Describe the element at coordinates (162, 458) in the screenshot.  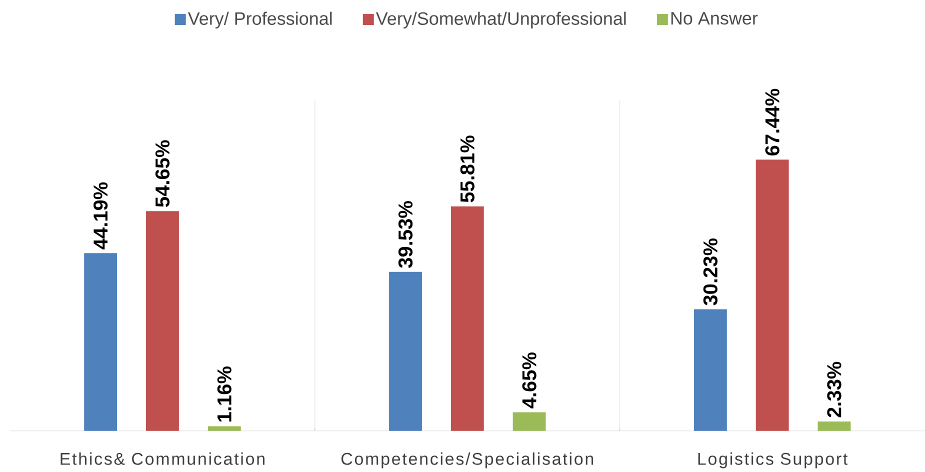
I see `x-tick-label: Ethics& Communication` at that location.